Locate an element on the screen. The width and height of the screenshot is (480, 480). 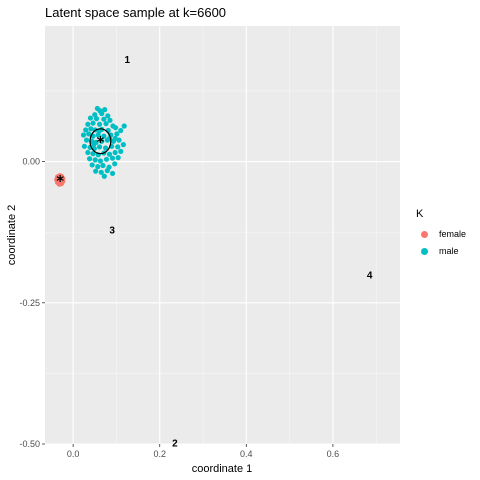
legend-item-female: female is located at coordinates (448, 234).